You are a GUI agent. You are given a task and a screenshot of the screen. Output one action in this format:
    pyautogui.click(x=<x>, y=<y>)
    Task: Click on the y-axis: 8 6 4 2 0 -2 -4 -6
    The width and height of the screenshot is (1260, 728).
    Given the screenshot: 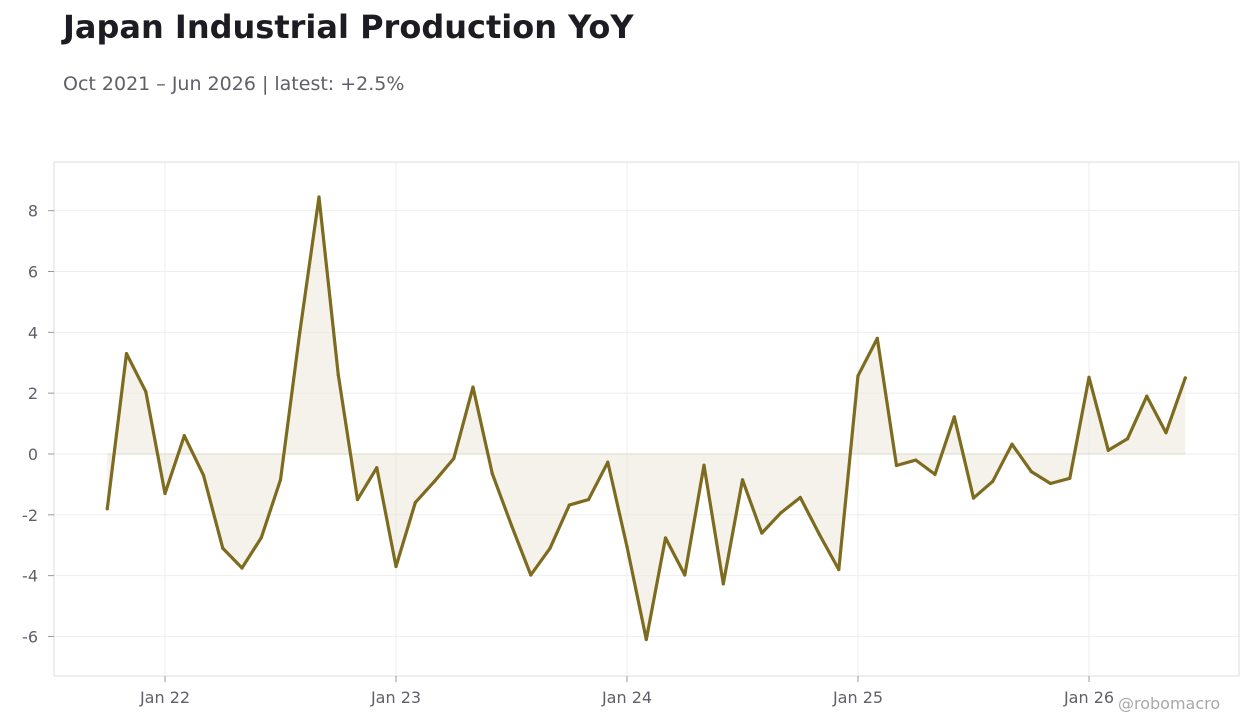 What is the action you would take?
    pyautogui.click(x=38, y=424)
    